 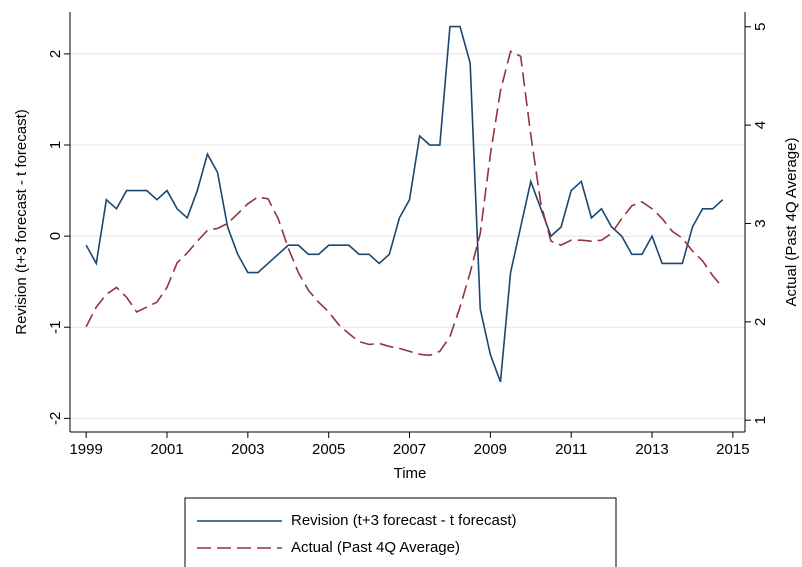 I want to click on y-tick-label: 2, so click(x=55, y=54).